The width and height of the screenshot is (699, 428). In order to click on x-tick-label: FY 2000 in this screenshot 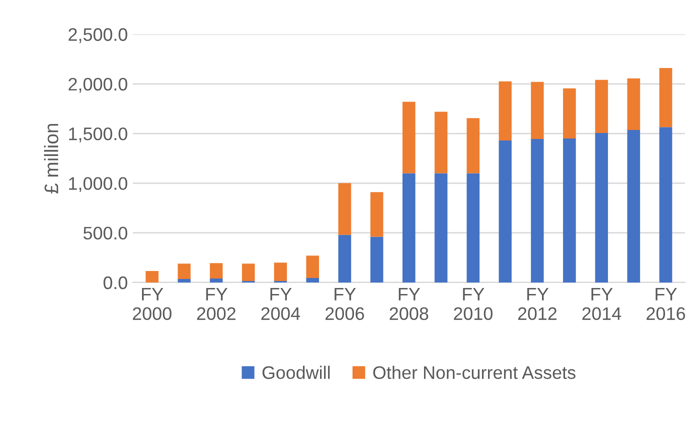, I will do `click(152, 304)`.